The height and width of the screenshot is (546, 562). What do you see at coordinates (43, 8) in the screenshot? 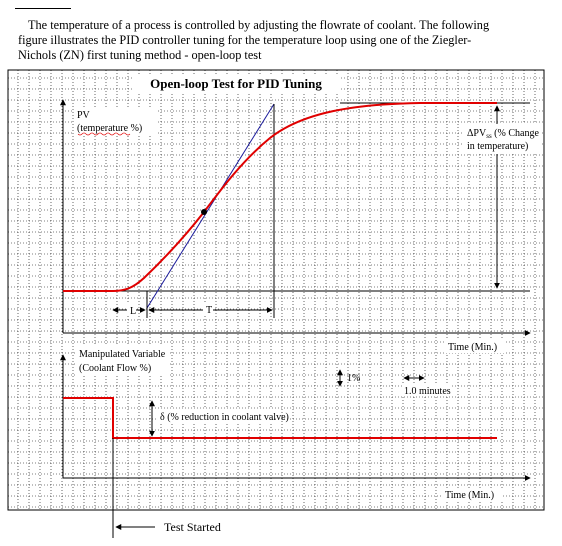
I see `top-rule` at bounding box center [43, 8].